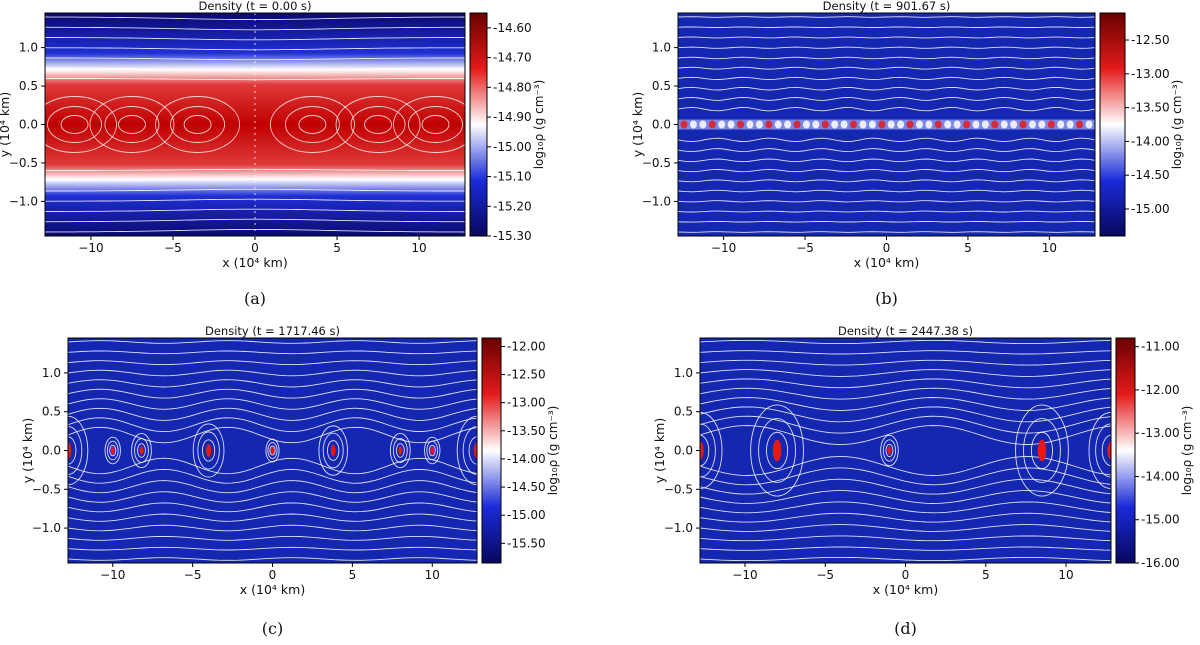 This screenshot has height=645, width=1200. I want to click on colorbar-tick-label: -15.10, so click(512, 177).